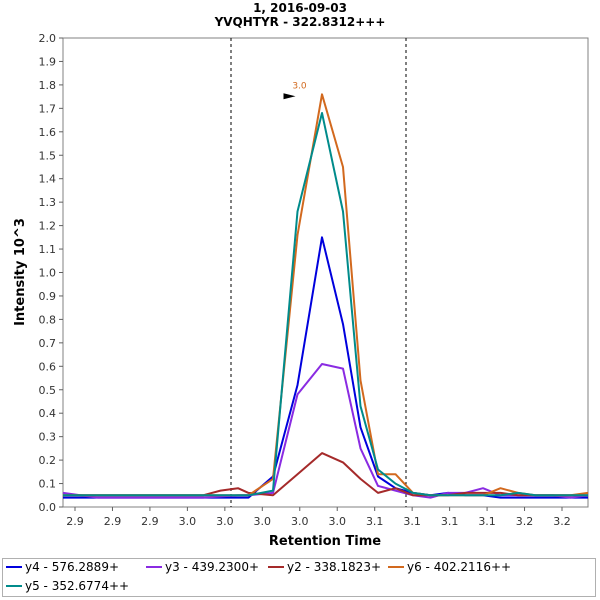 Image resolution: width=600 pixels, height=600 pixels. Describe the element at coordinates (77, 586) in the screenshot. I see `legend-label: y5 - 352.6774++` at that location.